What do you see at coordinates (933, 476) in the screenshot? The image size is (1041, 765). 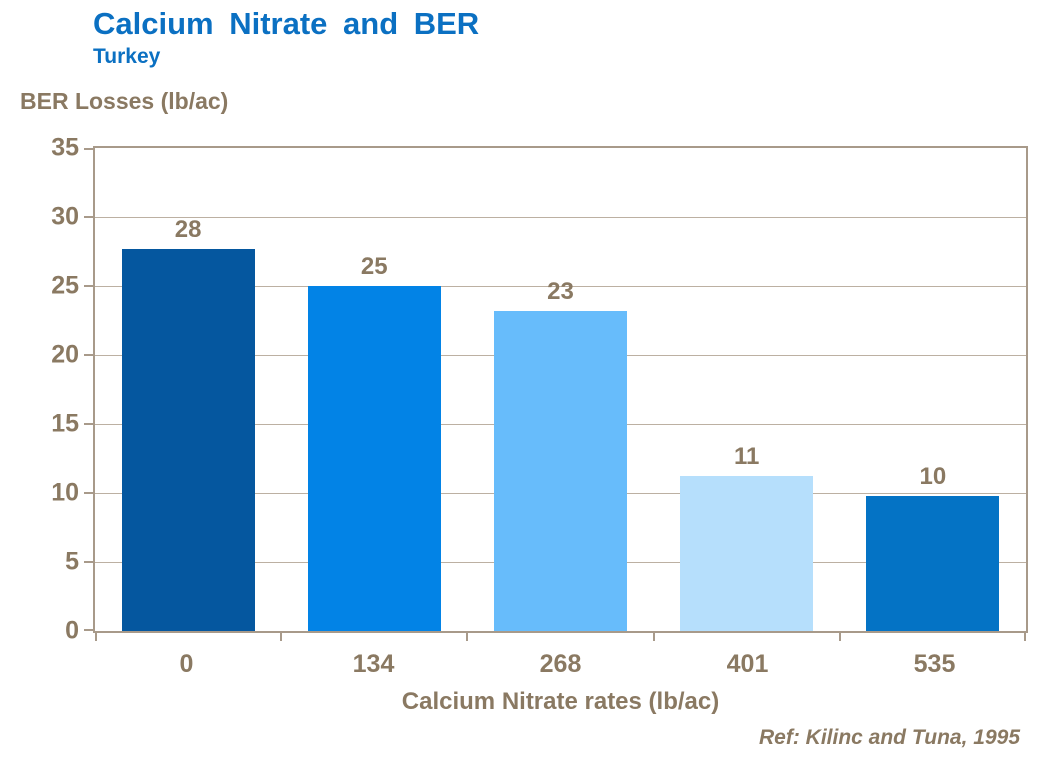 I see `bar-value-label: 10` at bounding box center [933, 476].